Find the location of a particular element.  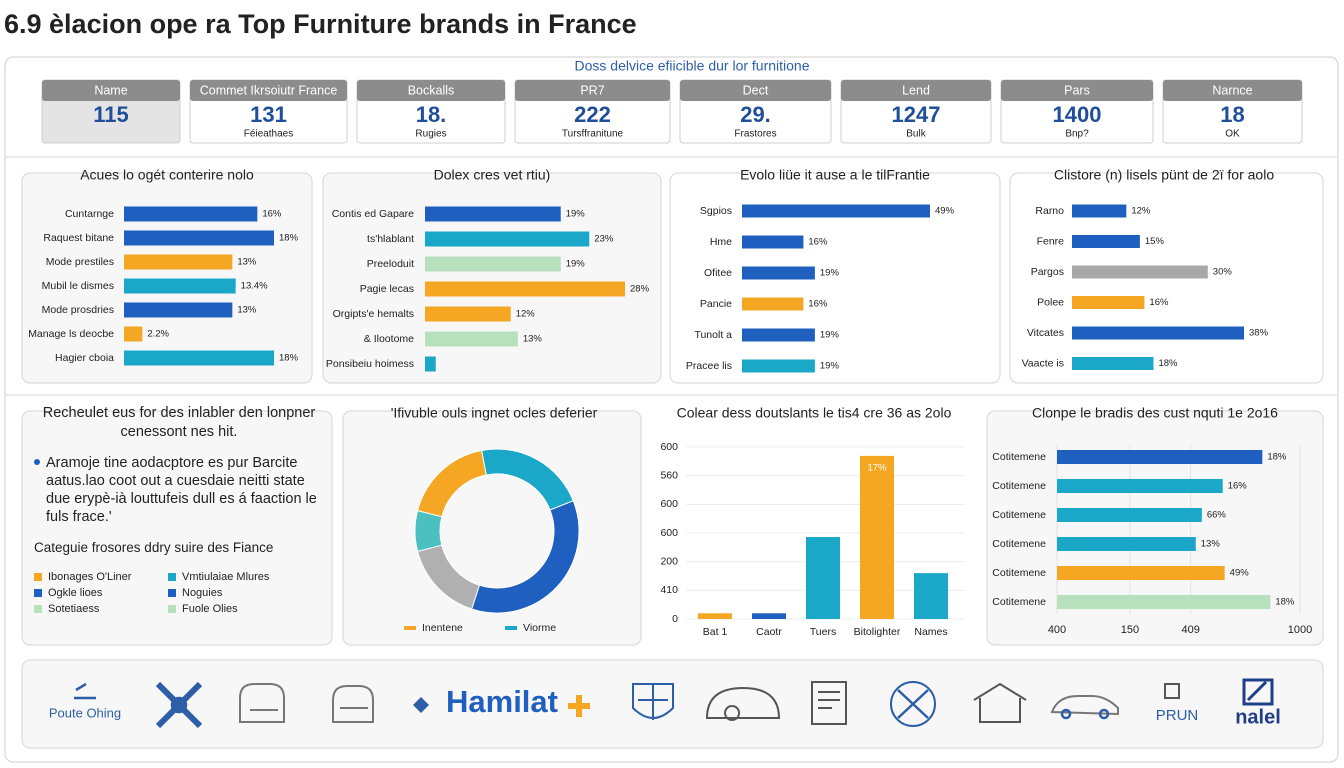

kpi-value: 115 is located at coordinates (111, 114).